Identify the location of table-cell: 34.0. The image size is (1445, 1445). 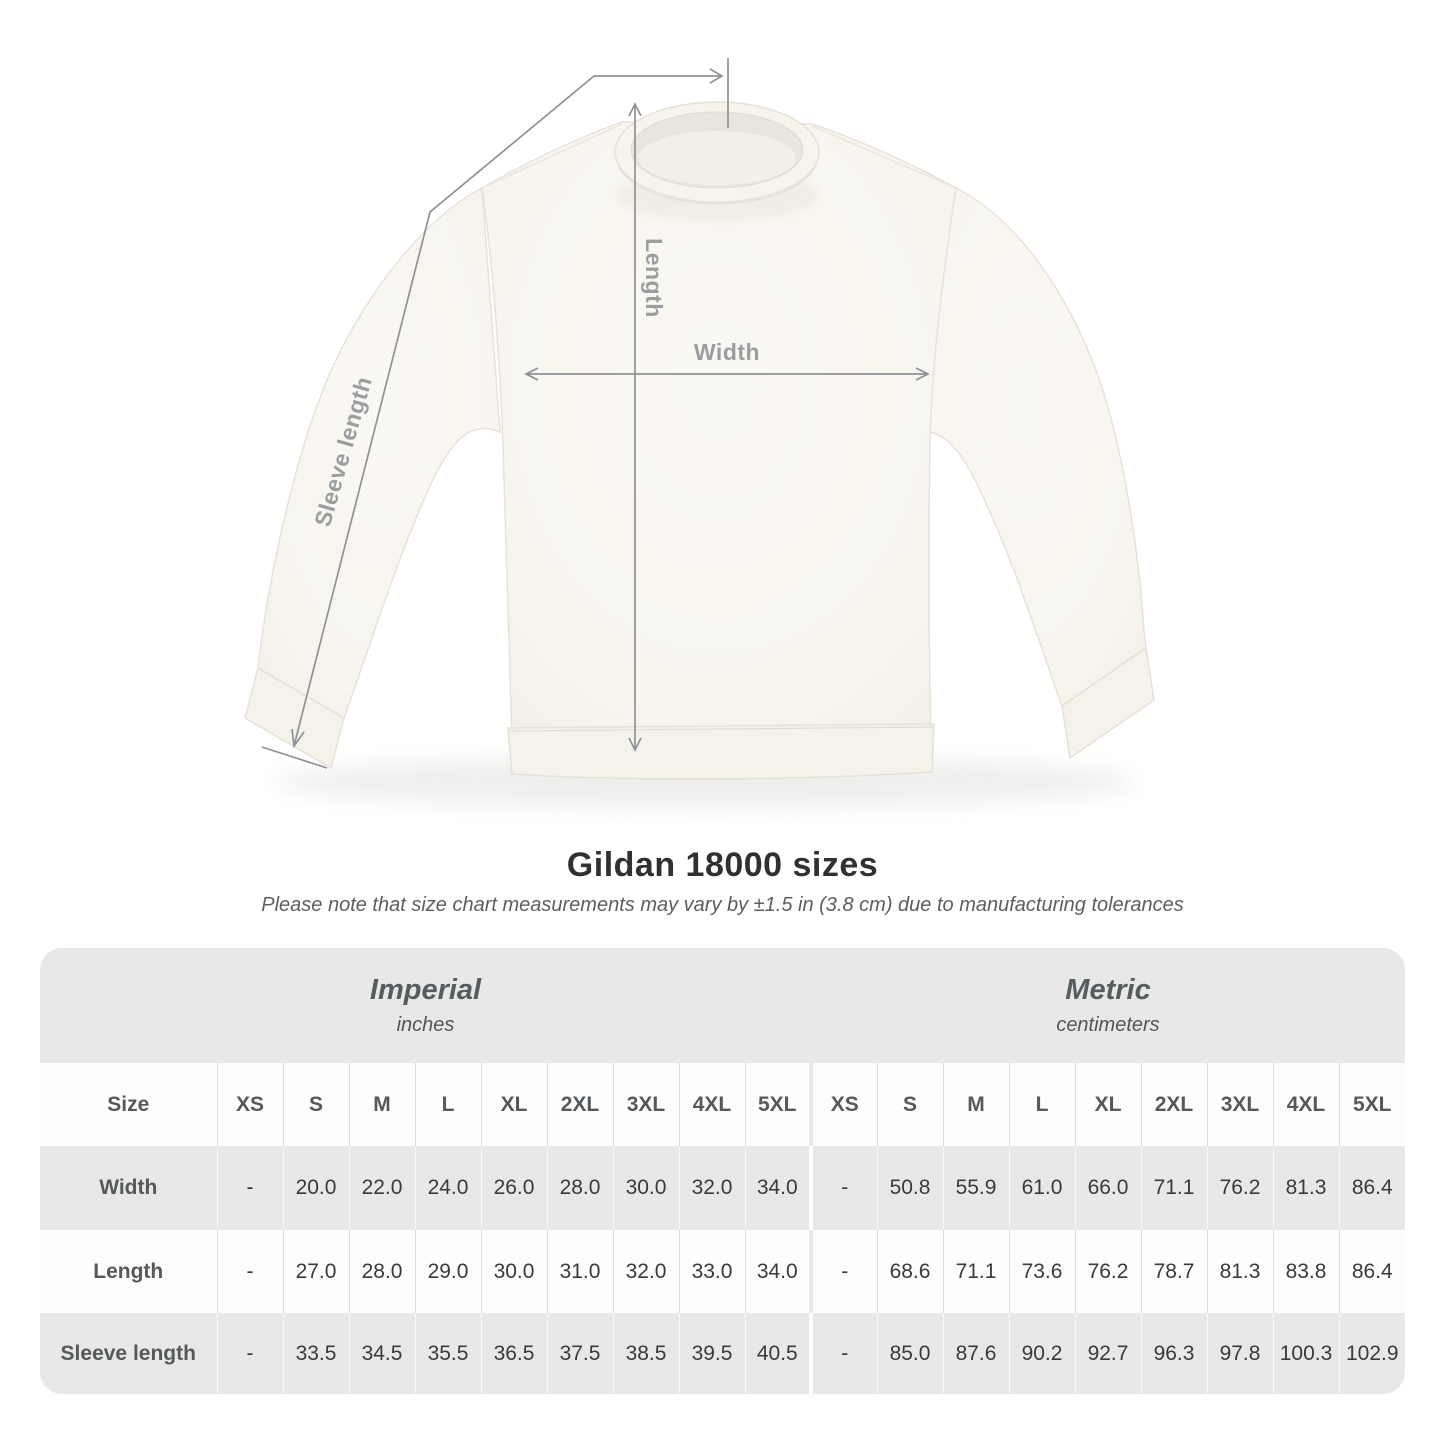
(777, 1271).